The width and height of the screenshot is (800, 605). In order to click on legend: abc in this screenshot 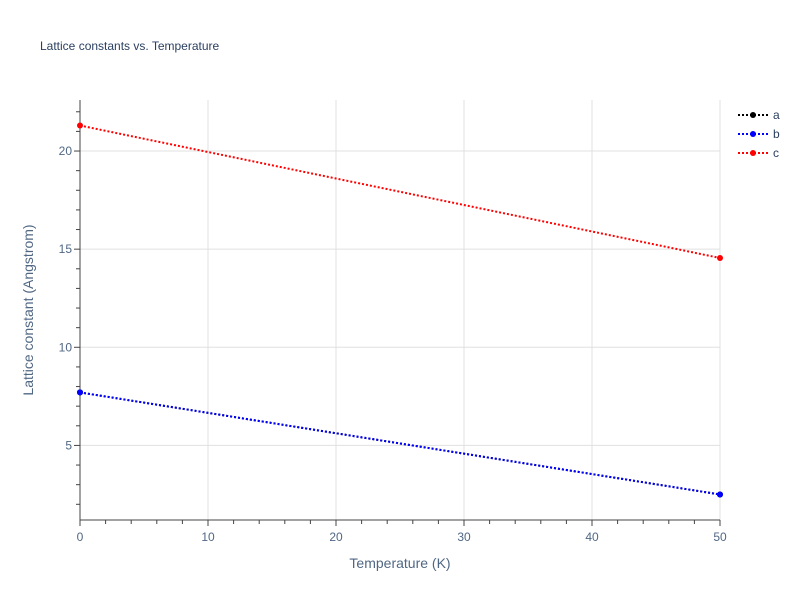, I will do `click(759, 134)`.